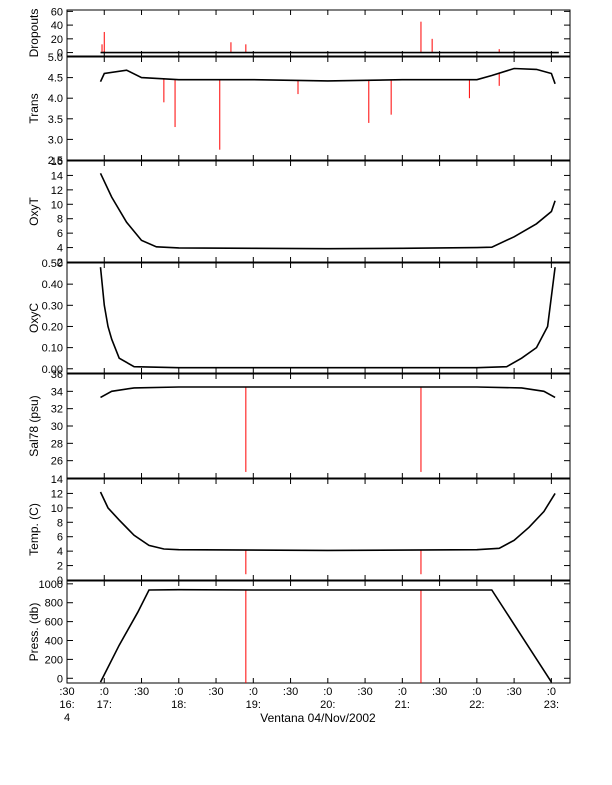 The width and height of the screenshot is (612, 785). I want to click on y-tick-label-press: 1000, so click(51, 585).